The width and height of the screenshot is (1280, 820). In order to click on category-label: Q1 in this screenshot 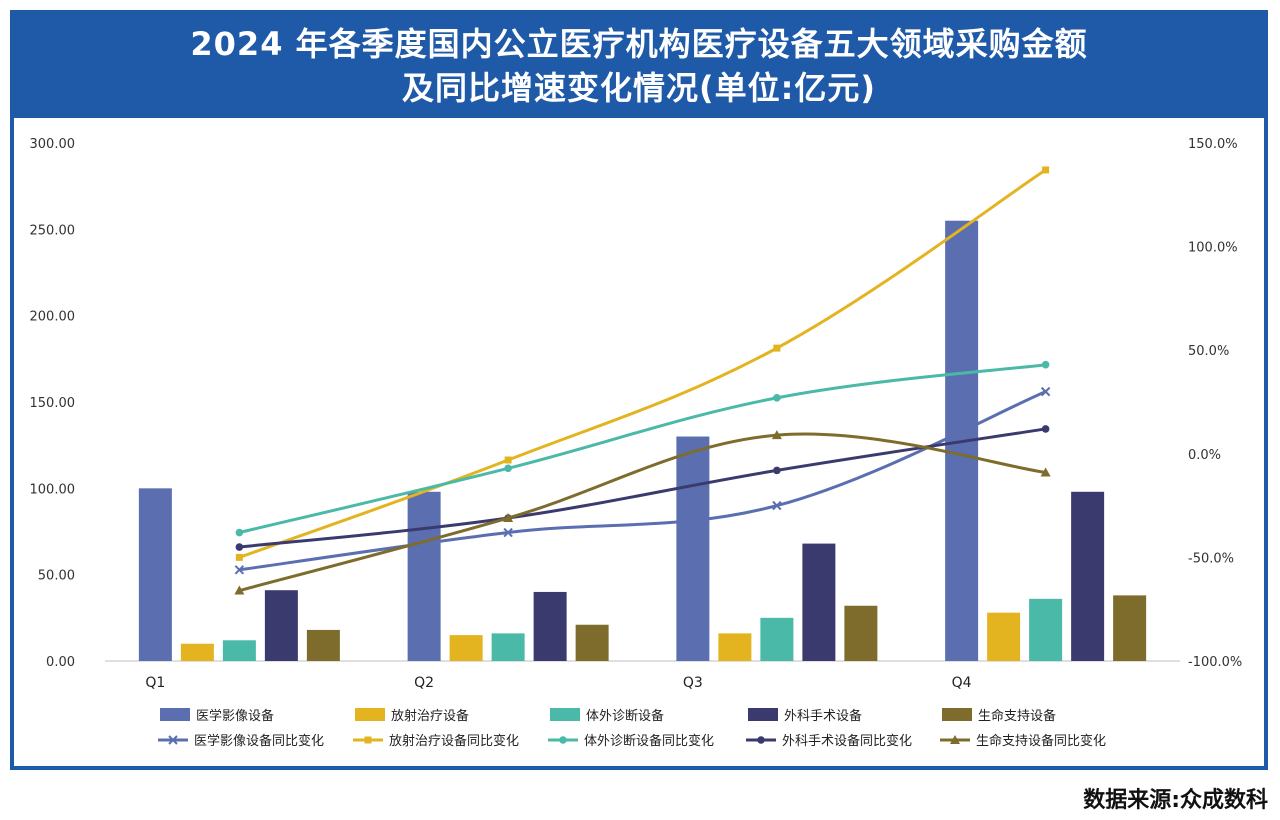, I will do `click(155, 683)`.